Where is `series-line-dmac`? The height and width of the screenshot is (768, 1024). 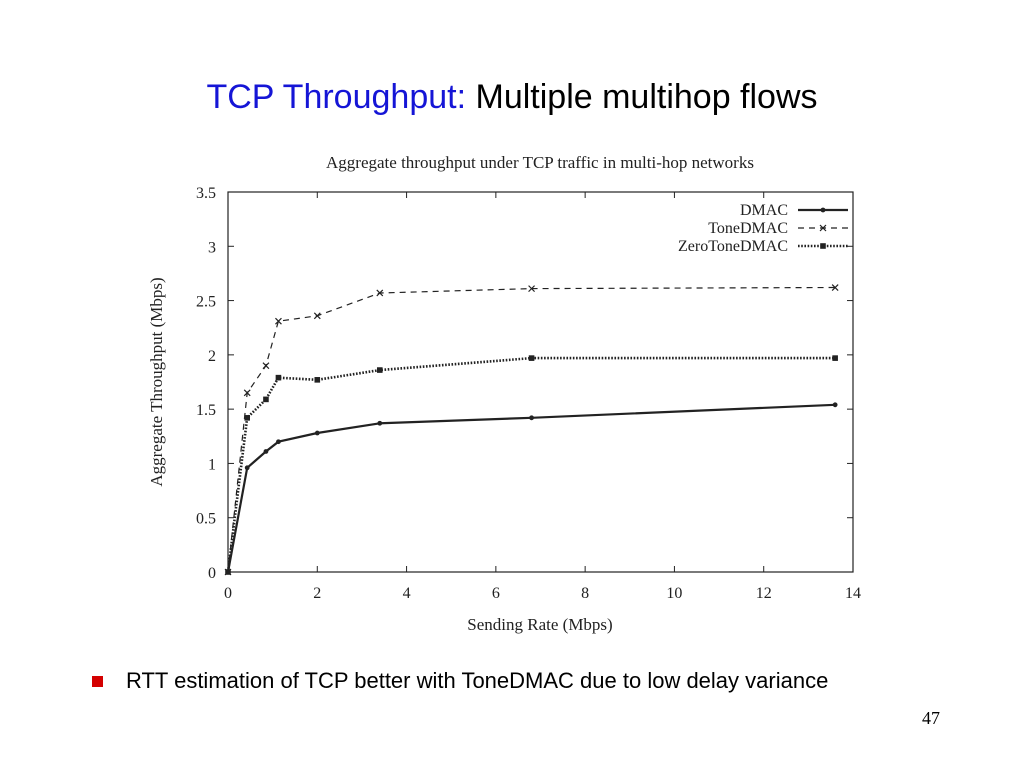 series-line-dmac is located at coordinates (531, 488).